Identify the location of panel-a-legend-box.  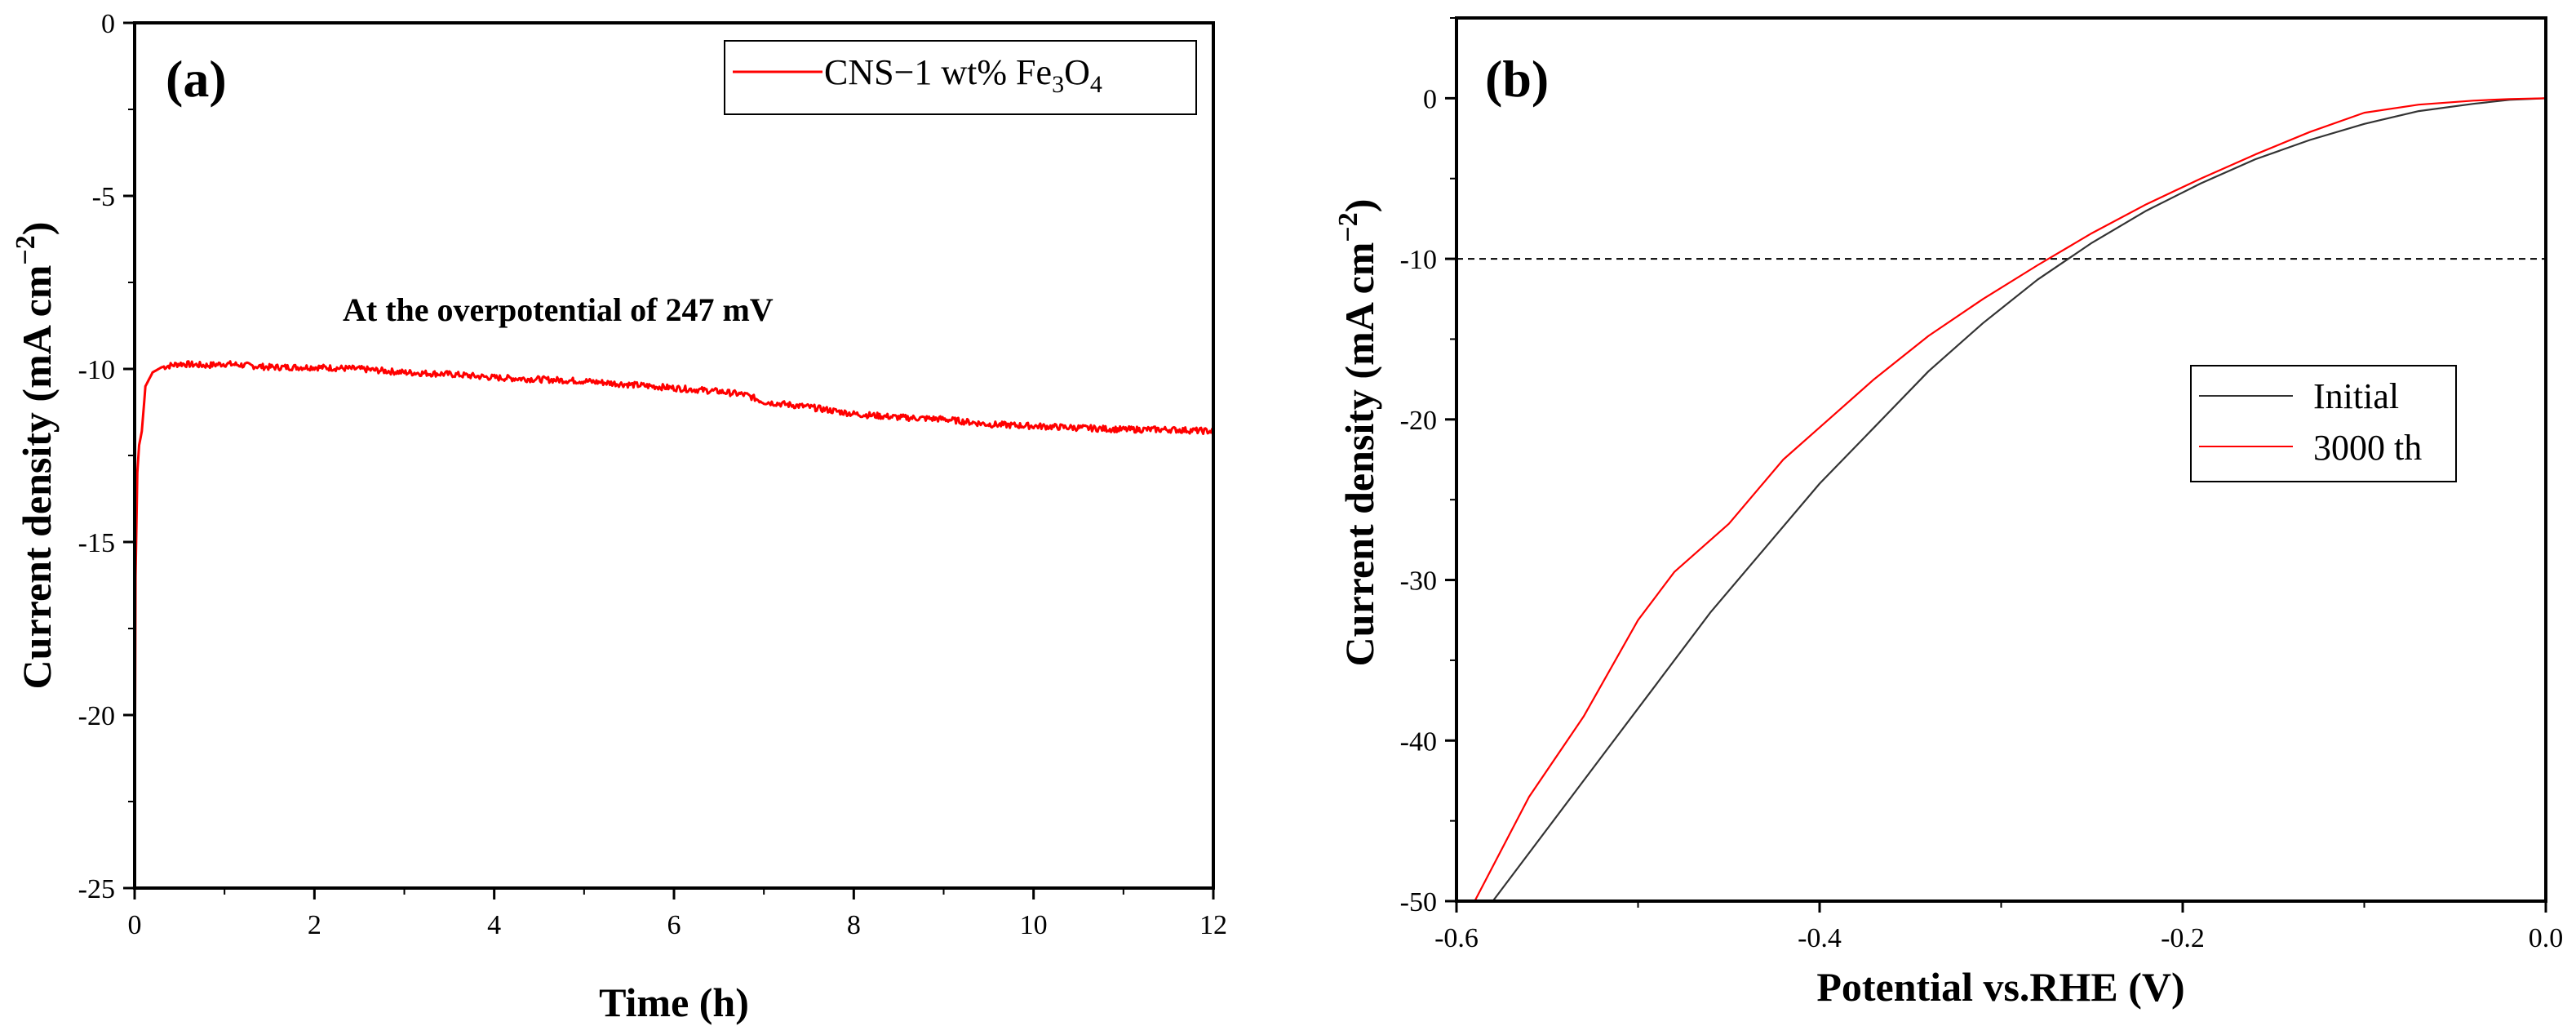
(960, 77).